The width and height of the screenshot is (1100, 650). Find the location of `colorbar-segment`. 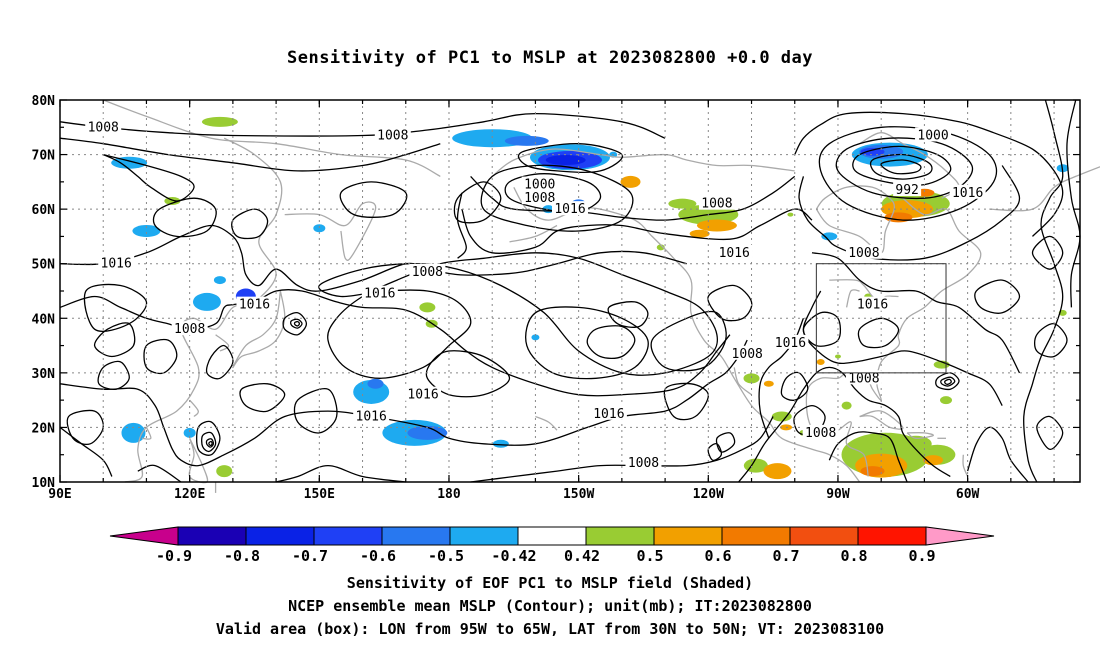

colorbar-segment is located at coordinates (280, 536).